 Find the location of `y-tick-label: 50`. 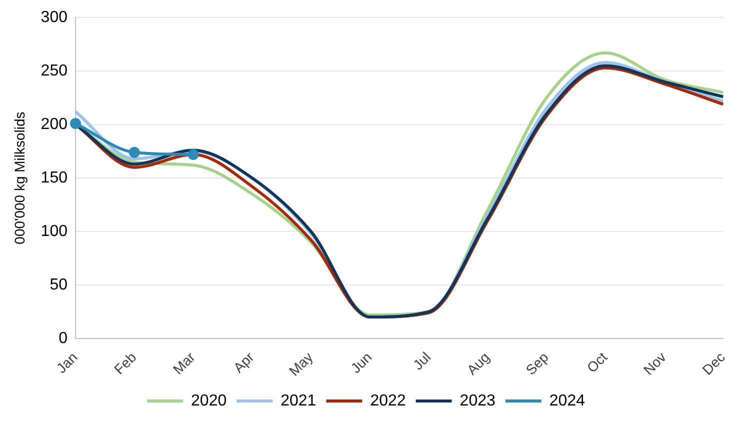

y-tick-label: 50 is located at coordinates (59, 285).